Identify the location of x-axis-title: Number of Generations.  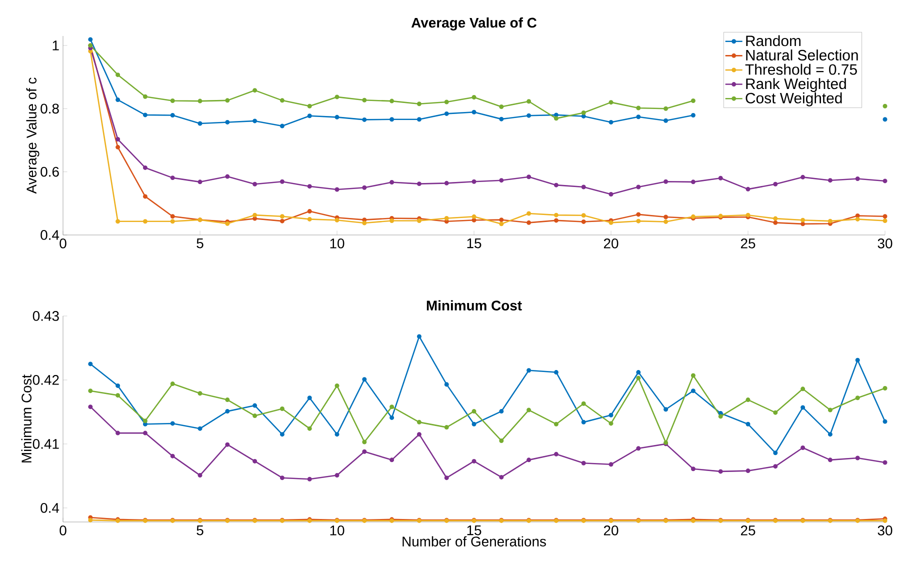
(474, 541).